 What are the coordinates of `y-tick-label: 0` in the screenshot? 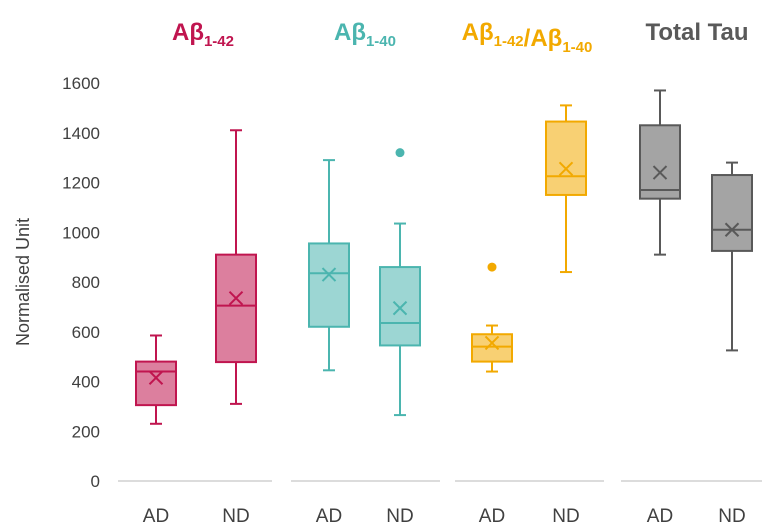 It's located at (95, 481).